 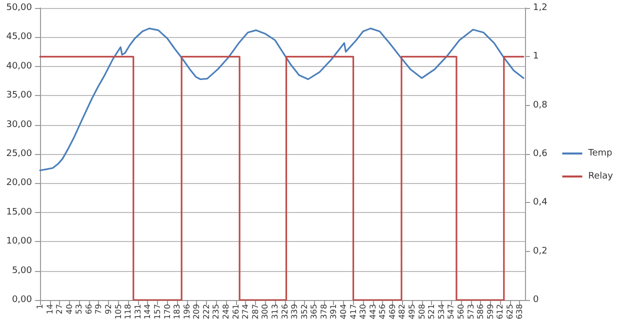 What do you see at coordinates (206, 312) in the screenshot?
I see `x-tick-label: 222` at bounding box center [206, 312].